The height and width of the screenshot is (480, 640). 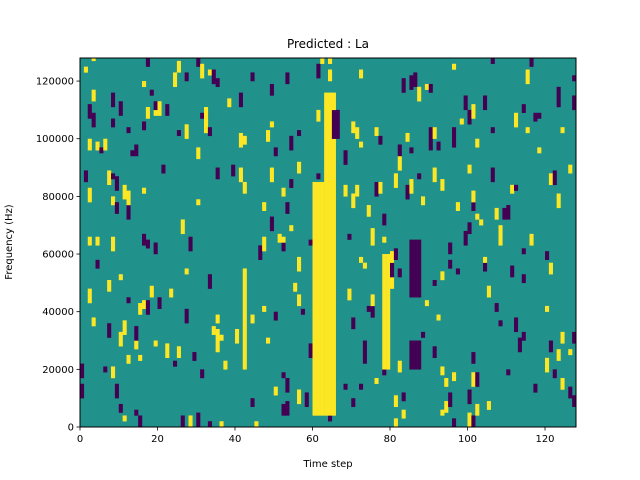 What do you see at coordinates (58, 370) in the screenshot?
I see `y-tick-label: 20000` at bounding box center [58, 370].